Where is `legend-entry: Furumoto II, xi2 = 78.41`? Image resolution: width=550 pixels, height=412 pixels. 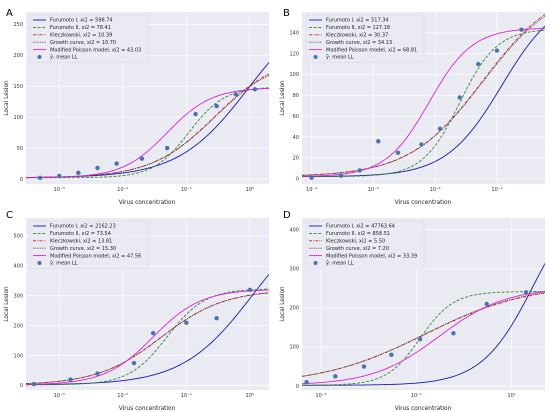 legend-entry: Furumoto II, xi2 = 78.41 is located at coordinates (80, 28).